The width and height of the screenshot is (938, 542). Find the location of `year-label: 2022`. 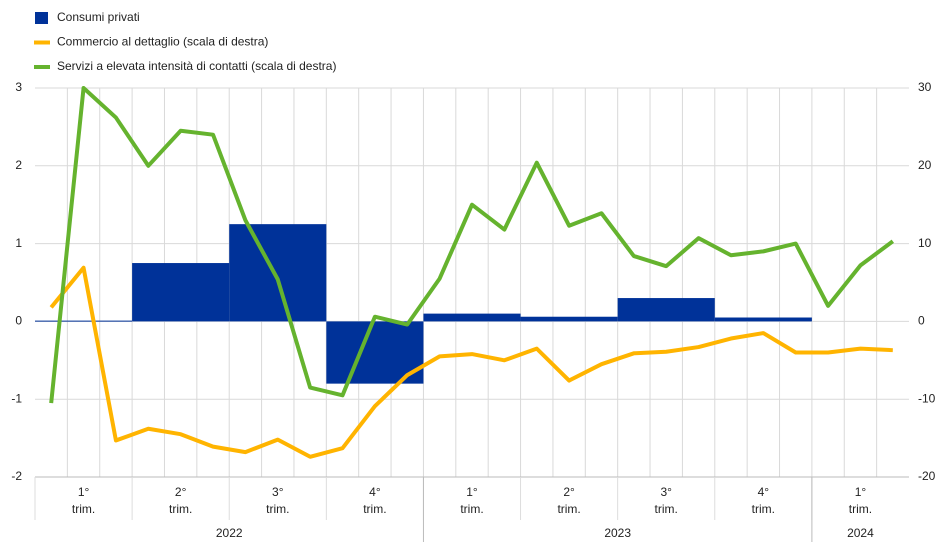

year-label: 2022 is located at coordinates (229, 533).